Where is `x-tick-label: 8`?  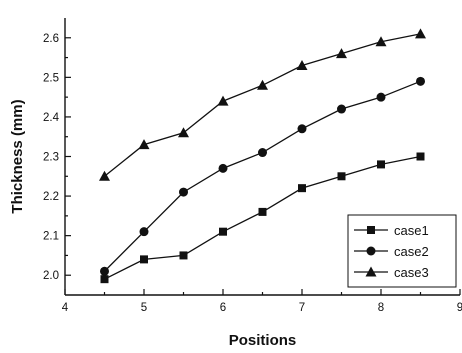
x-tick-label: 8 is located at coordinates (381, 308).